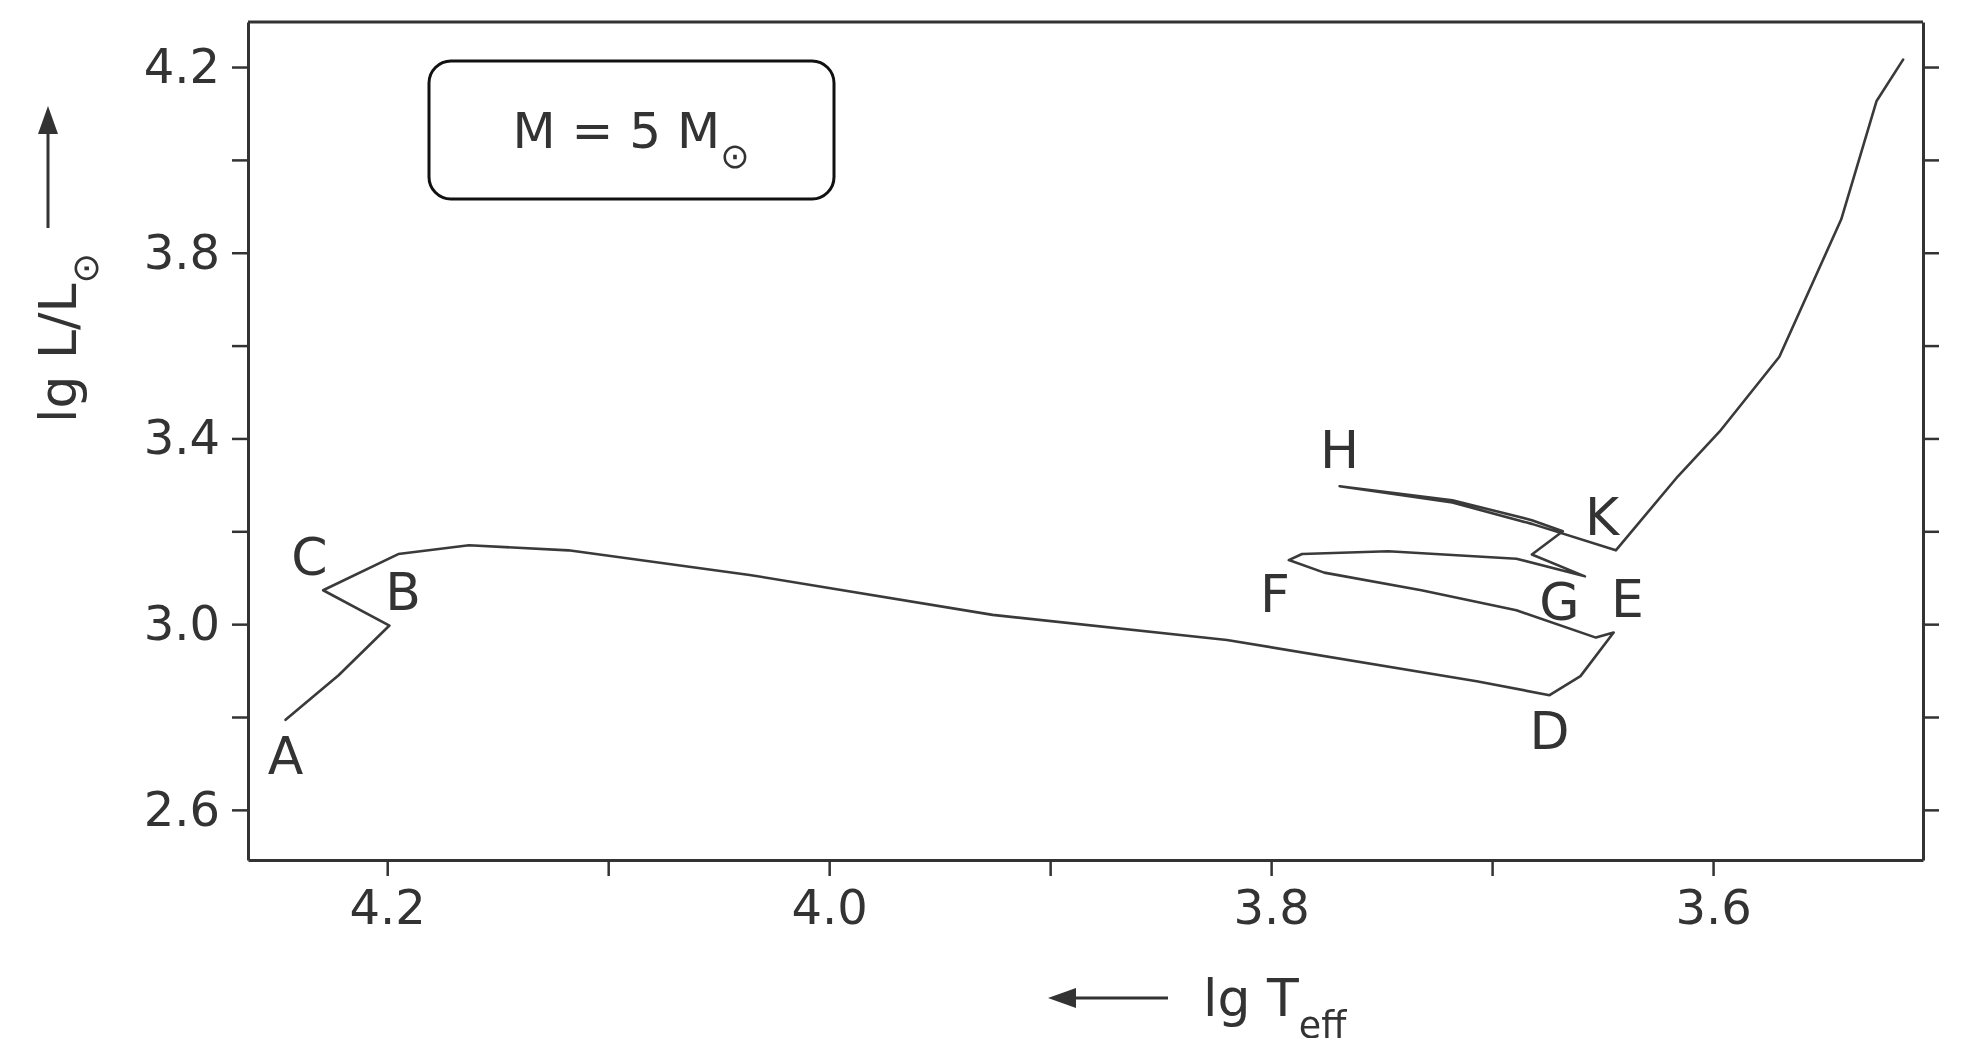 Image resolution: width=1971 pixels, height=1052 pixels. I want to click on y-tick-label: 3.0, so click(181, 623).